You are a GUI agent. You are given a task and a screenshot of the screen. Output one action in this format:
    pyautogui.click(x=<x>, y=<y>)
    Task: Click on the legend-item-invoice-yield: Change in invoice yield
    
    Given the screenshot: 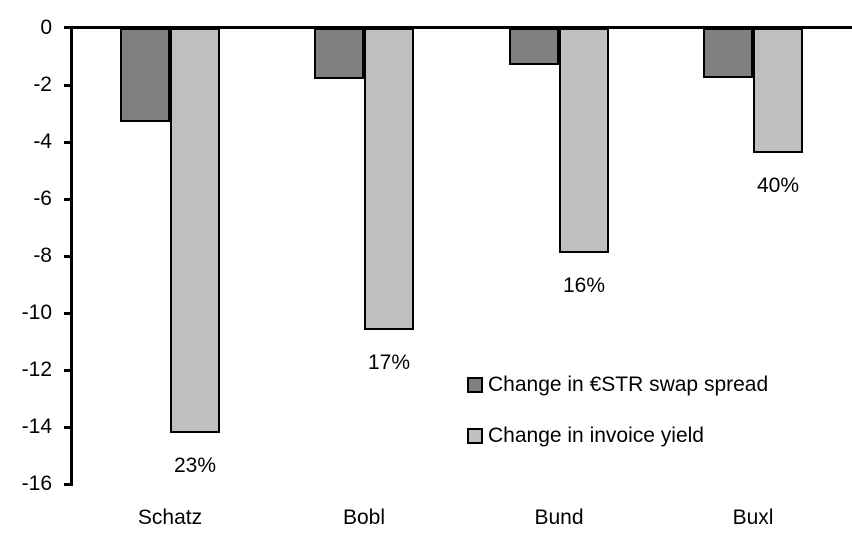 What is the action you would take?
    pyautogui.click(x=617, y=435)
    